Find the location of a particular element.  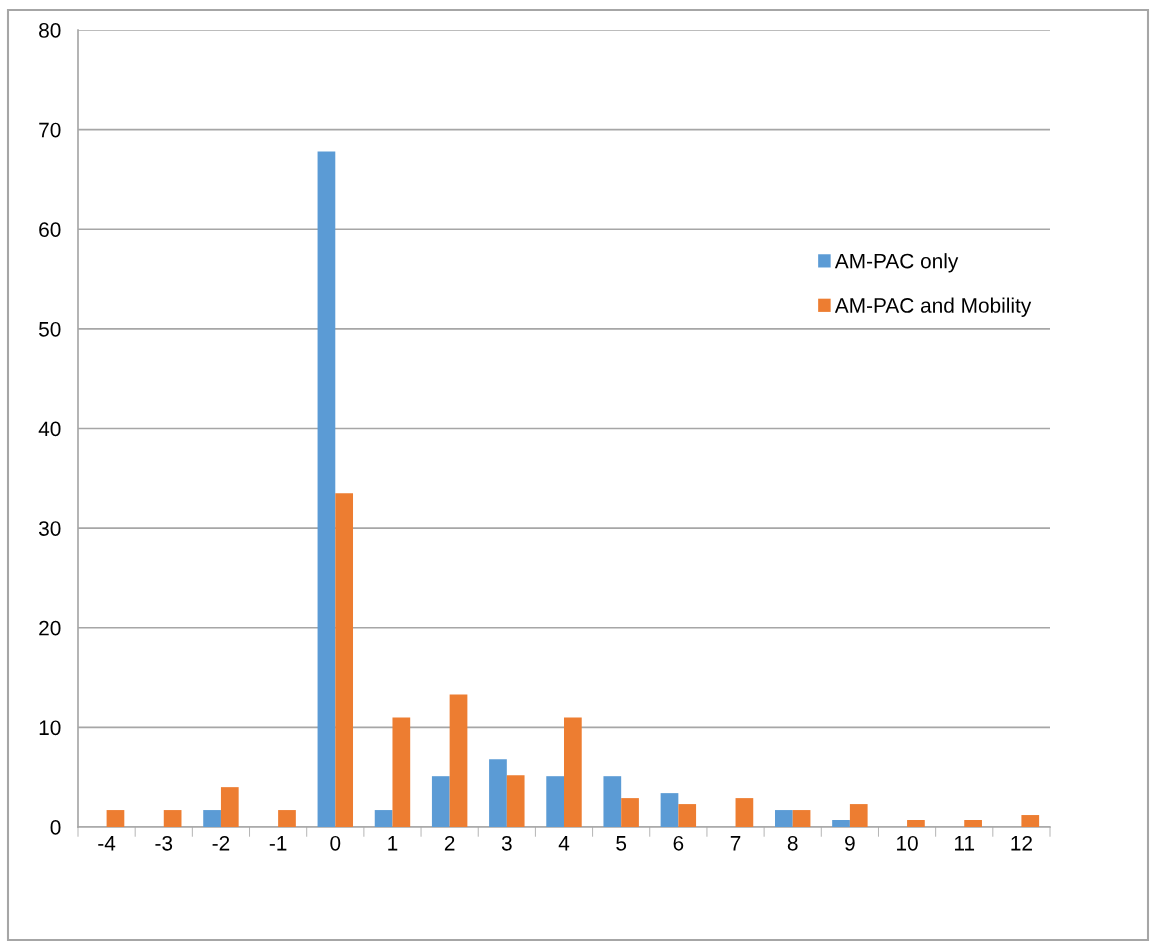

x-tick-label: 4 is located at coordinates (564, 843).